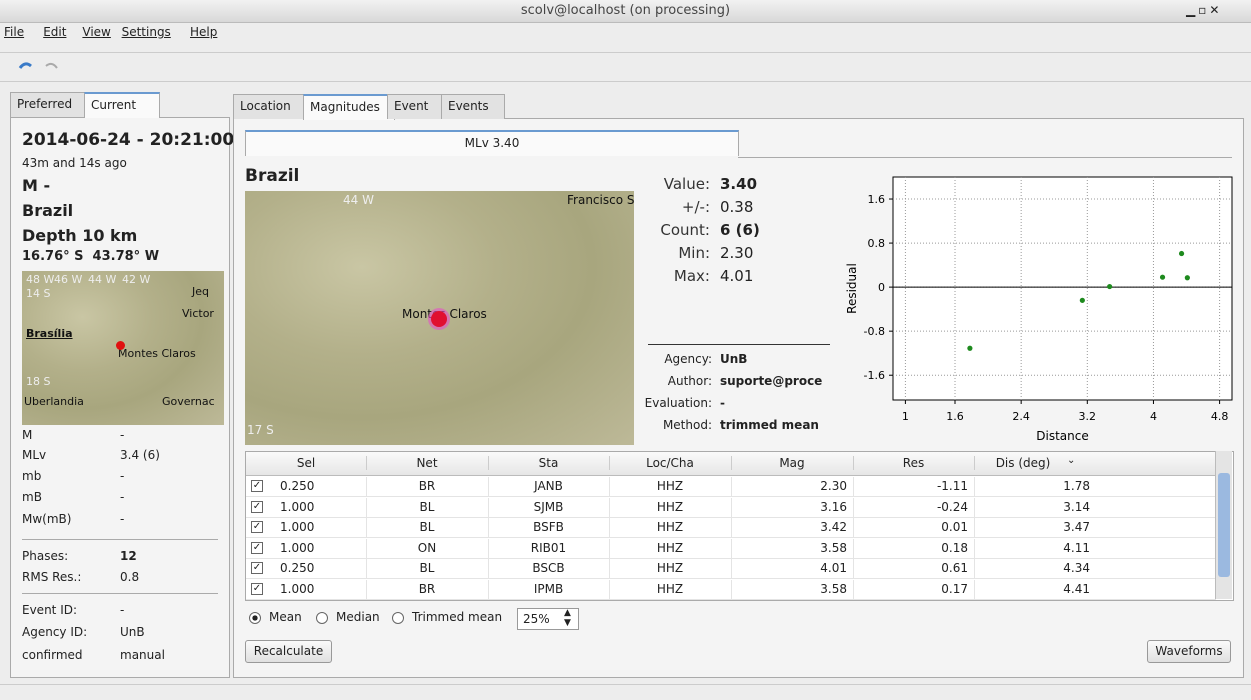  Describe the element at coordinates (1223, 525) in the screenshot. I see `scrollbar` at that location.